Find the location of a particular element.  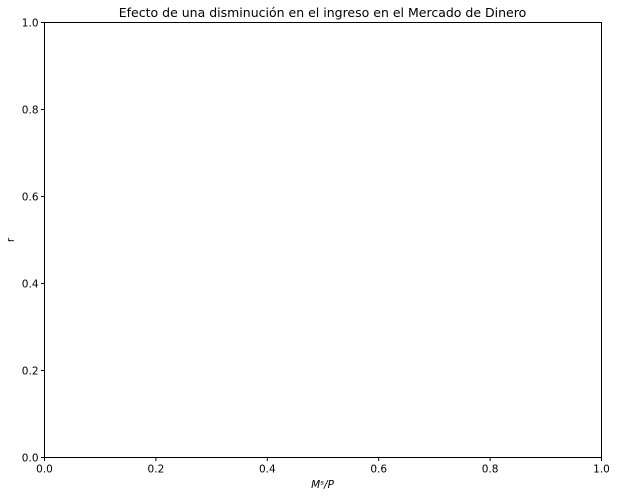

x-axis-label-text: Mˢ/P is located at coordinates (323, 485).